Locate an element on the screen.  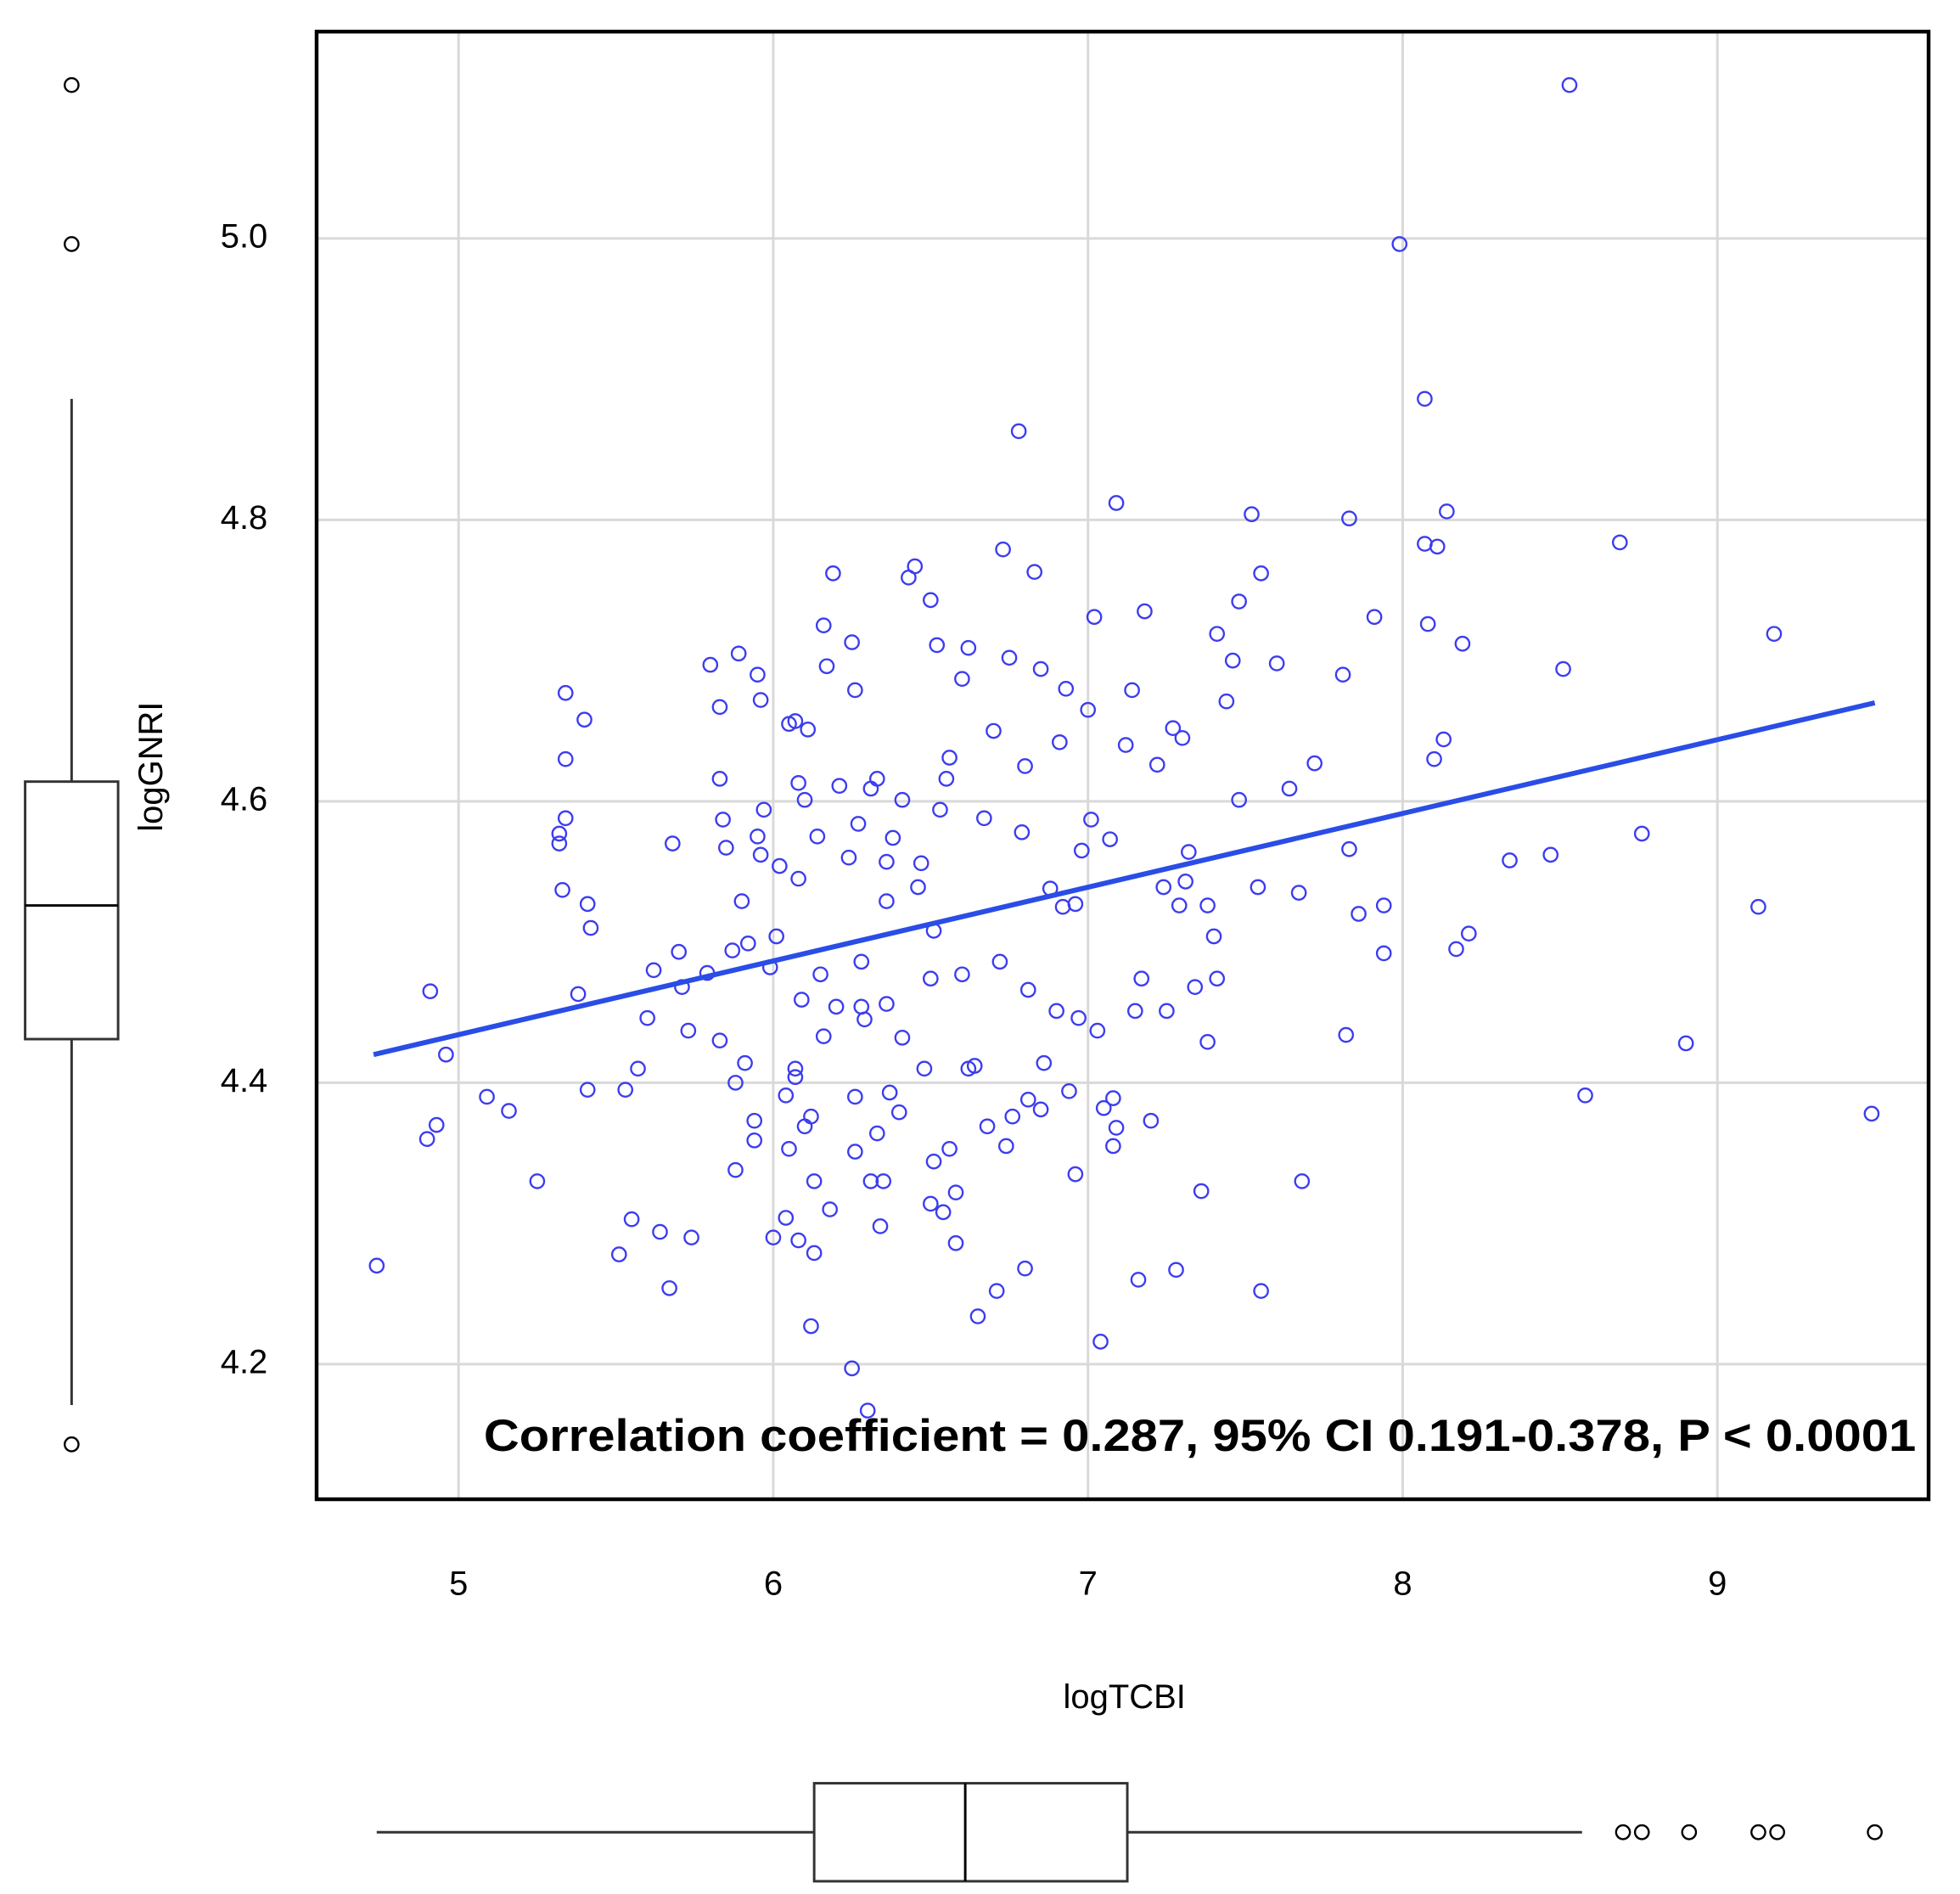
y-tick-label: 5.0 is located at coordinates (244, 236).